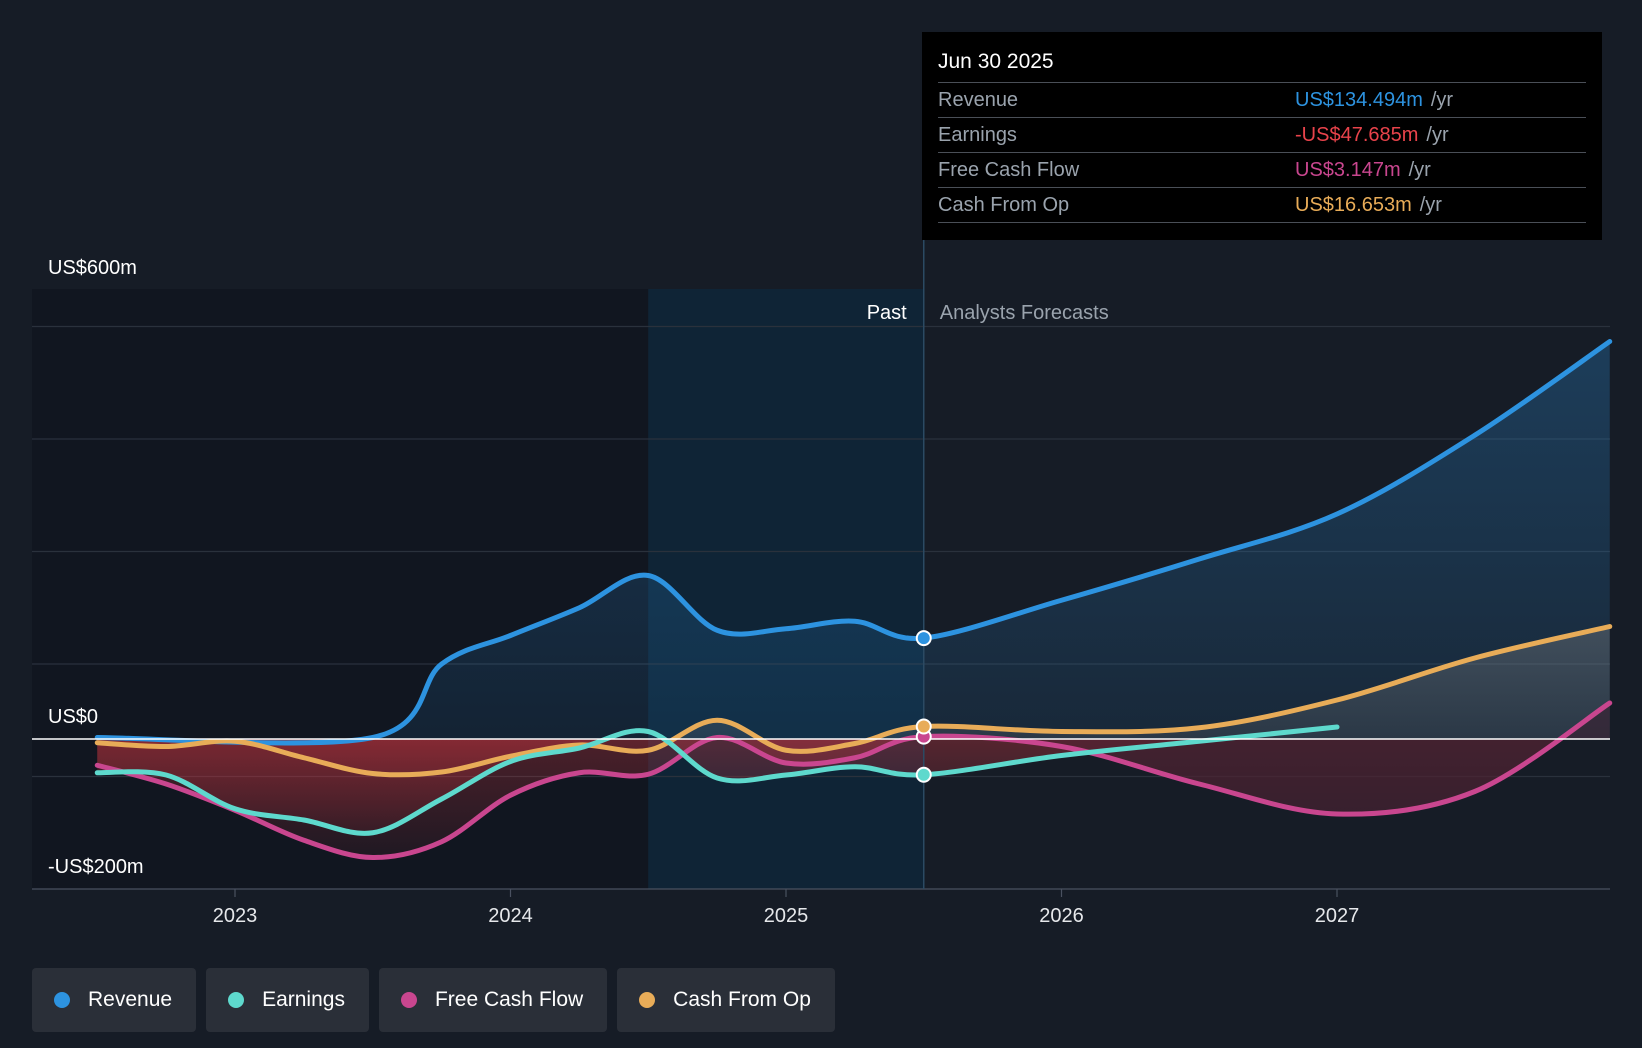 The height and width of the screenshot is (1048, 1642). I want to click on y-axis-zero-label: US$0, so click(73, 717).